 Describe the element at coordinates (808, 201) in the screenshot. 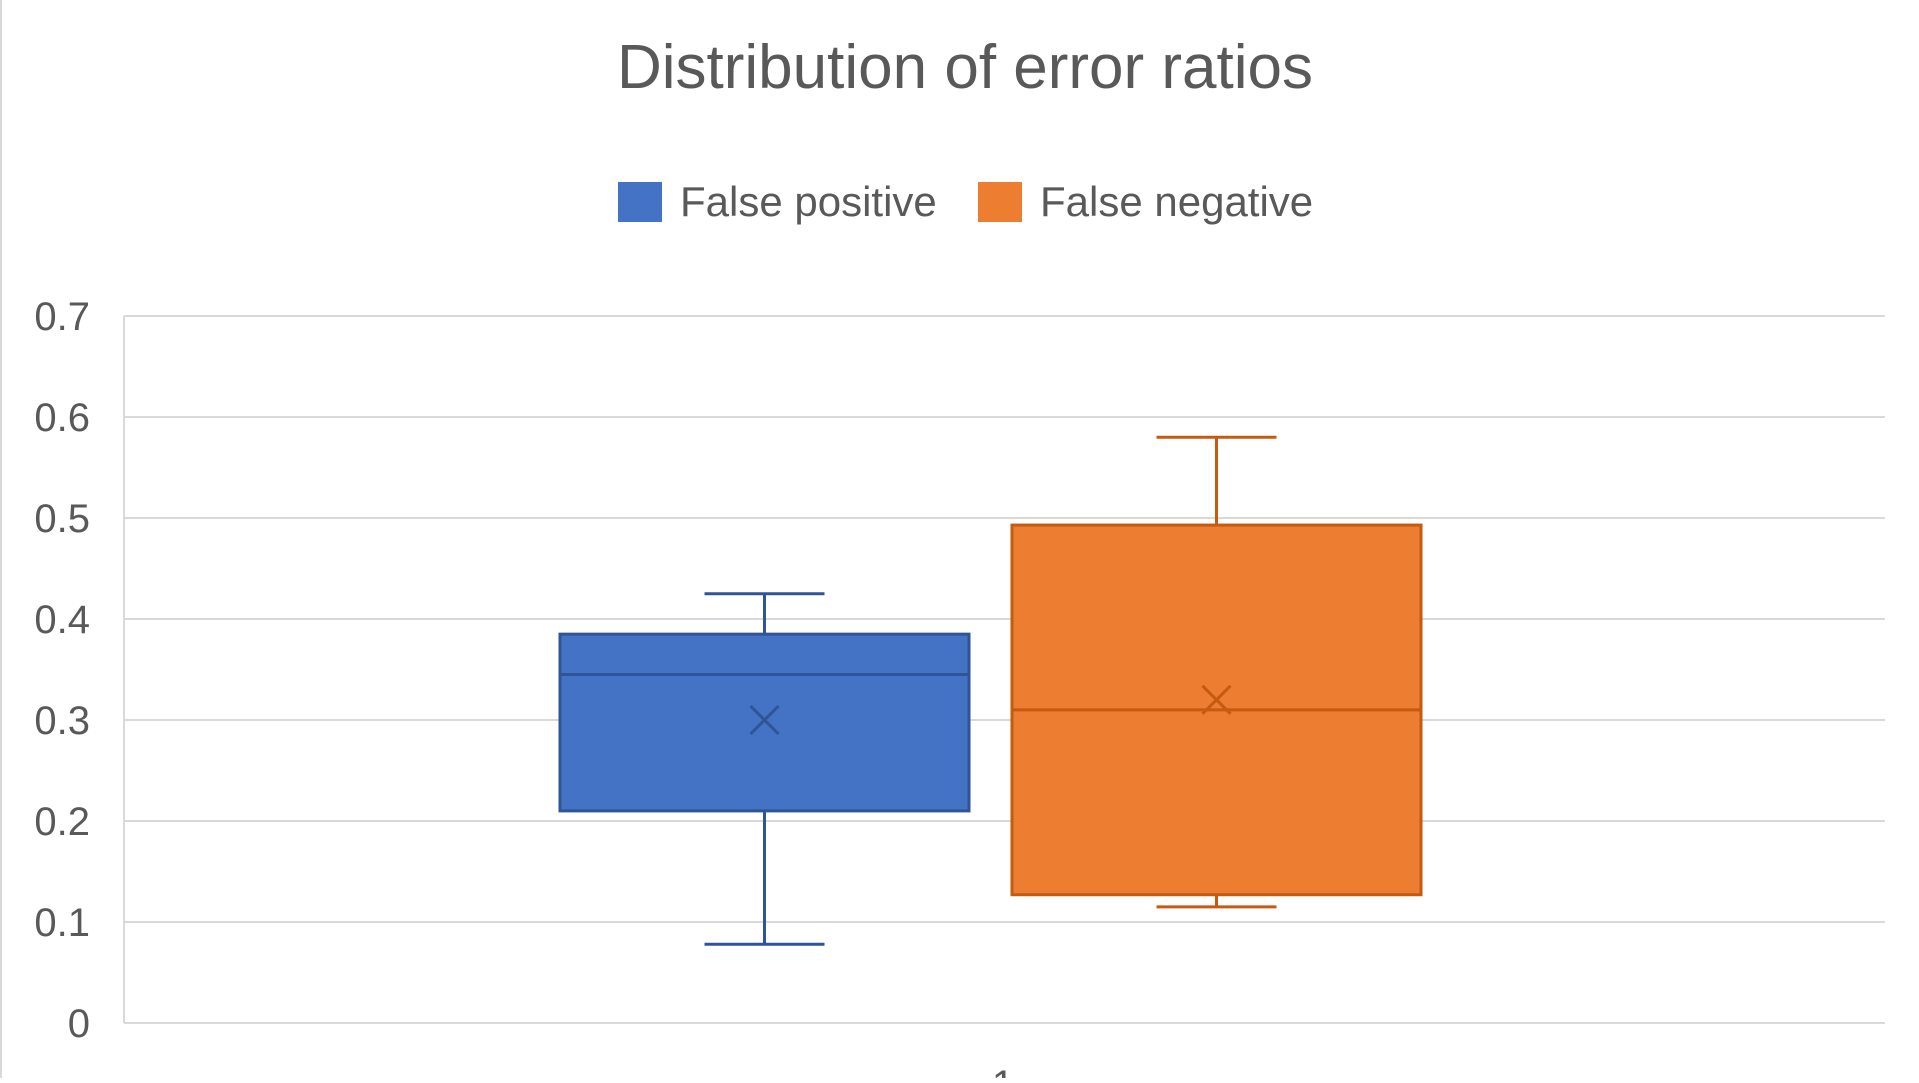

I see `legend-label: False positive` at that location.